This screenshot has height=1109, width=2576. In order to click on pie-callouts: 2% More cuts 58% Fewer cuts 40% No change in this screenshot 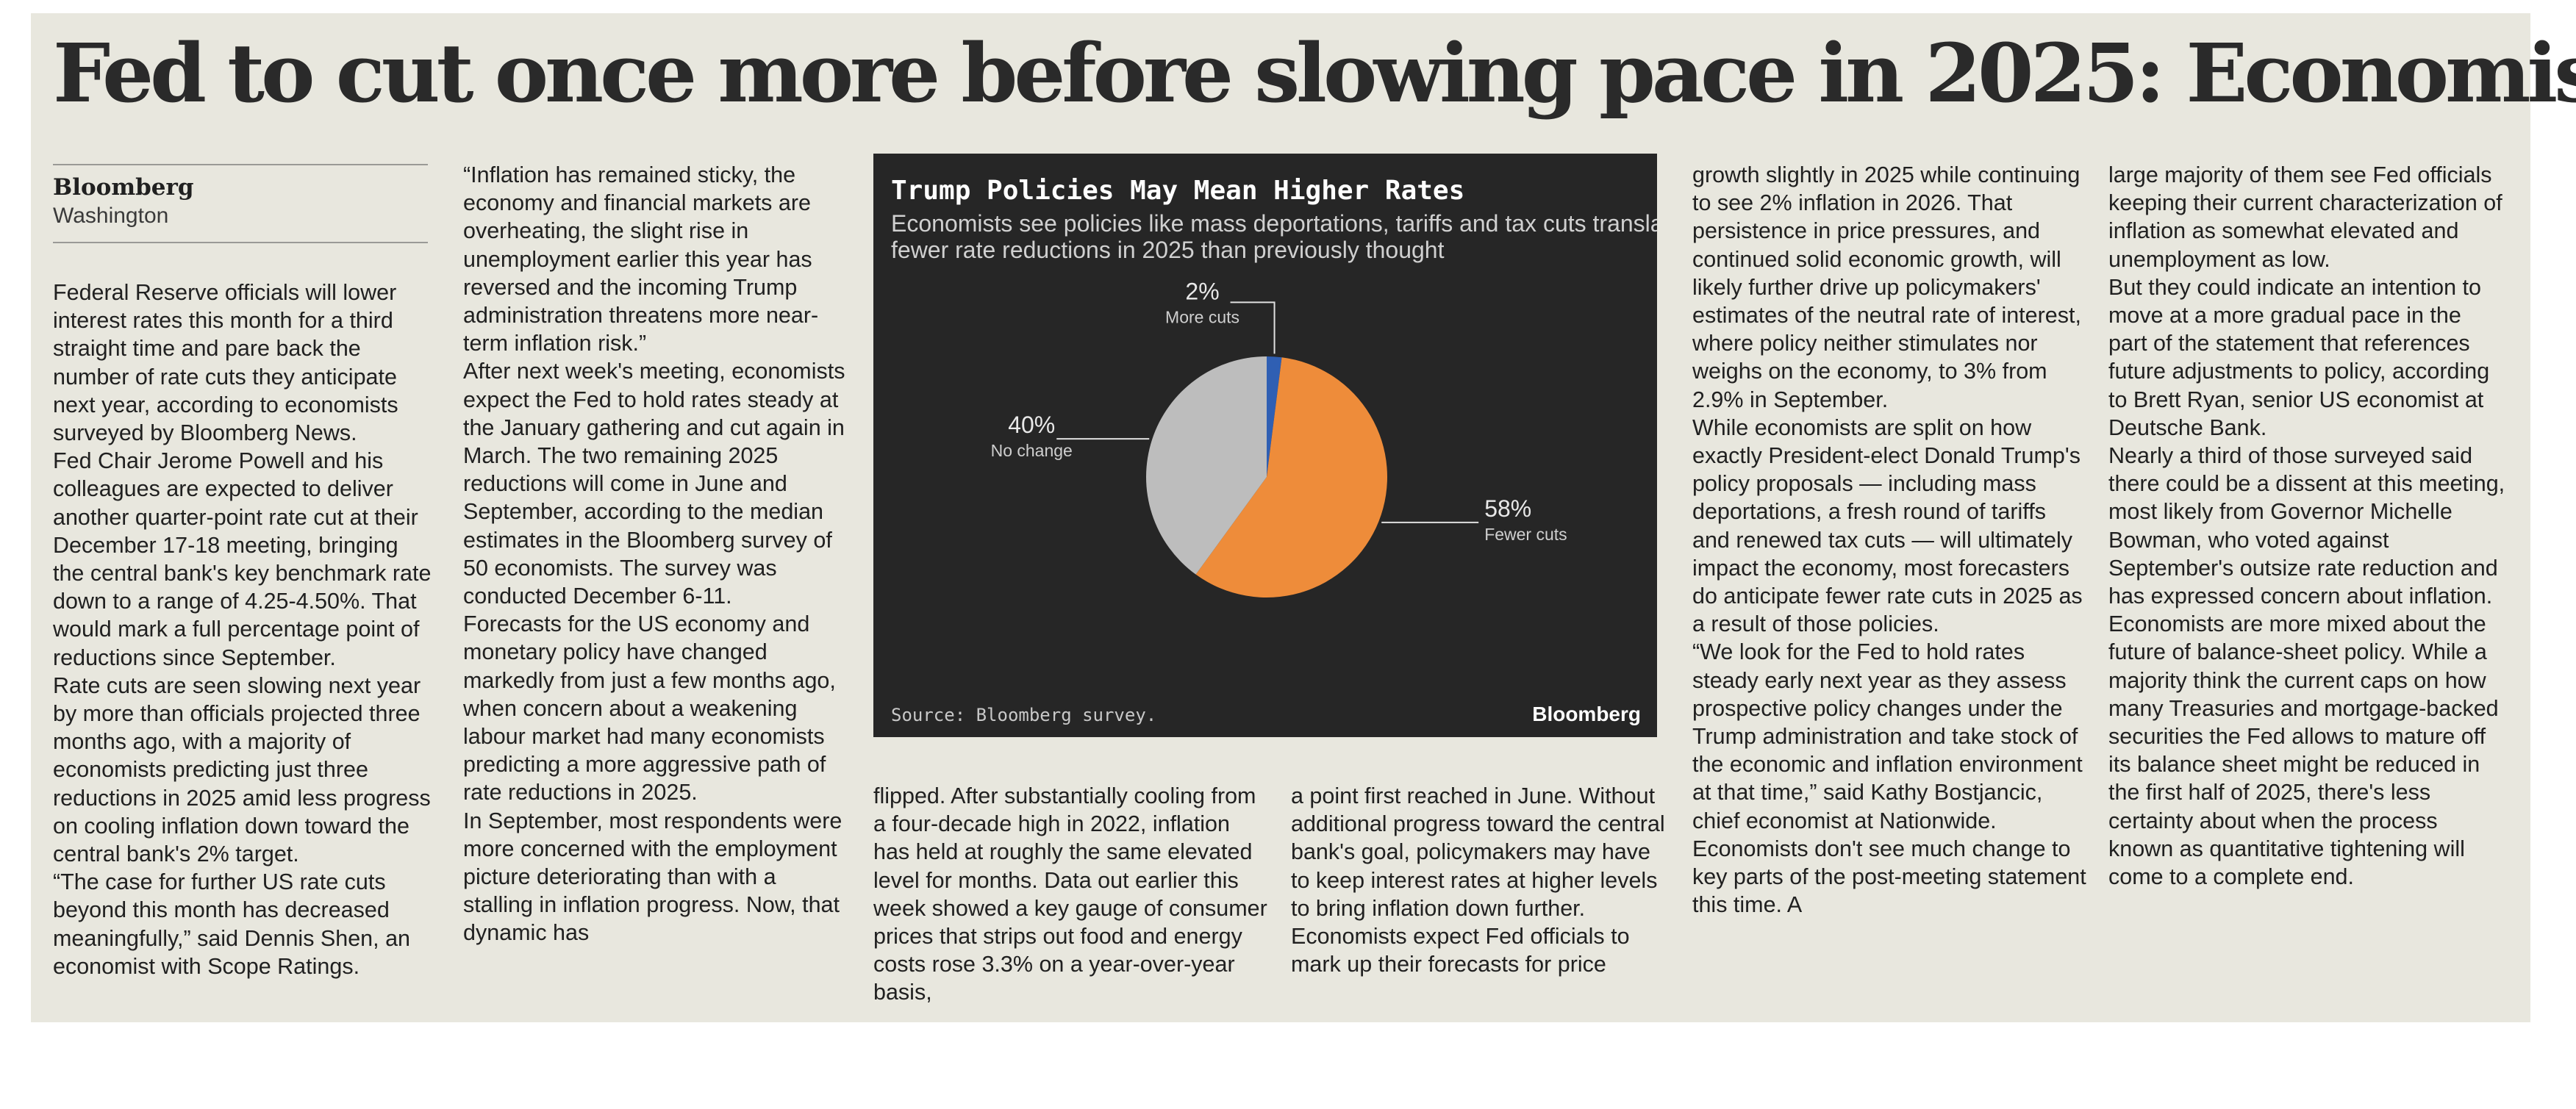, I will do `click(1279, 411)`.